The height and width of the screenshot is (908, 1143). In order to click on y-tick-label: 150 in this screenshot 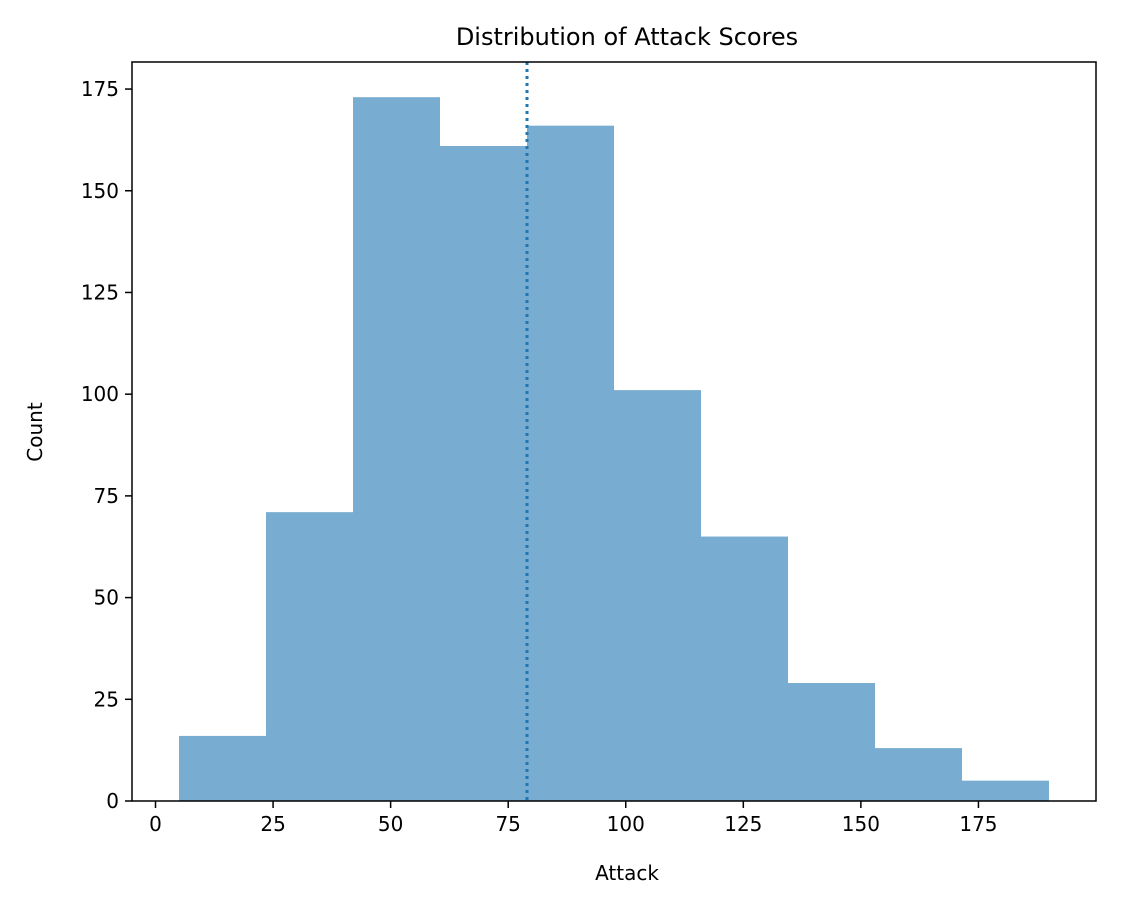, I will do `click(100, 191)`.